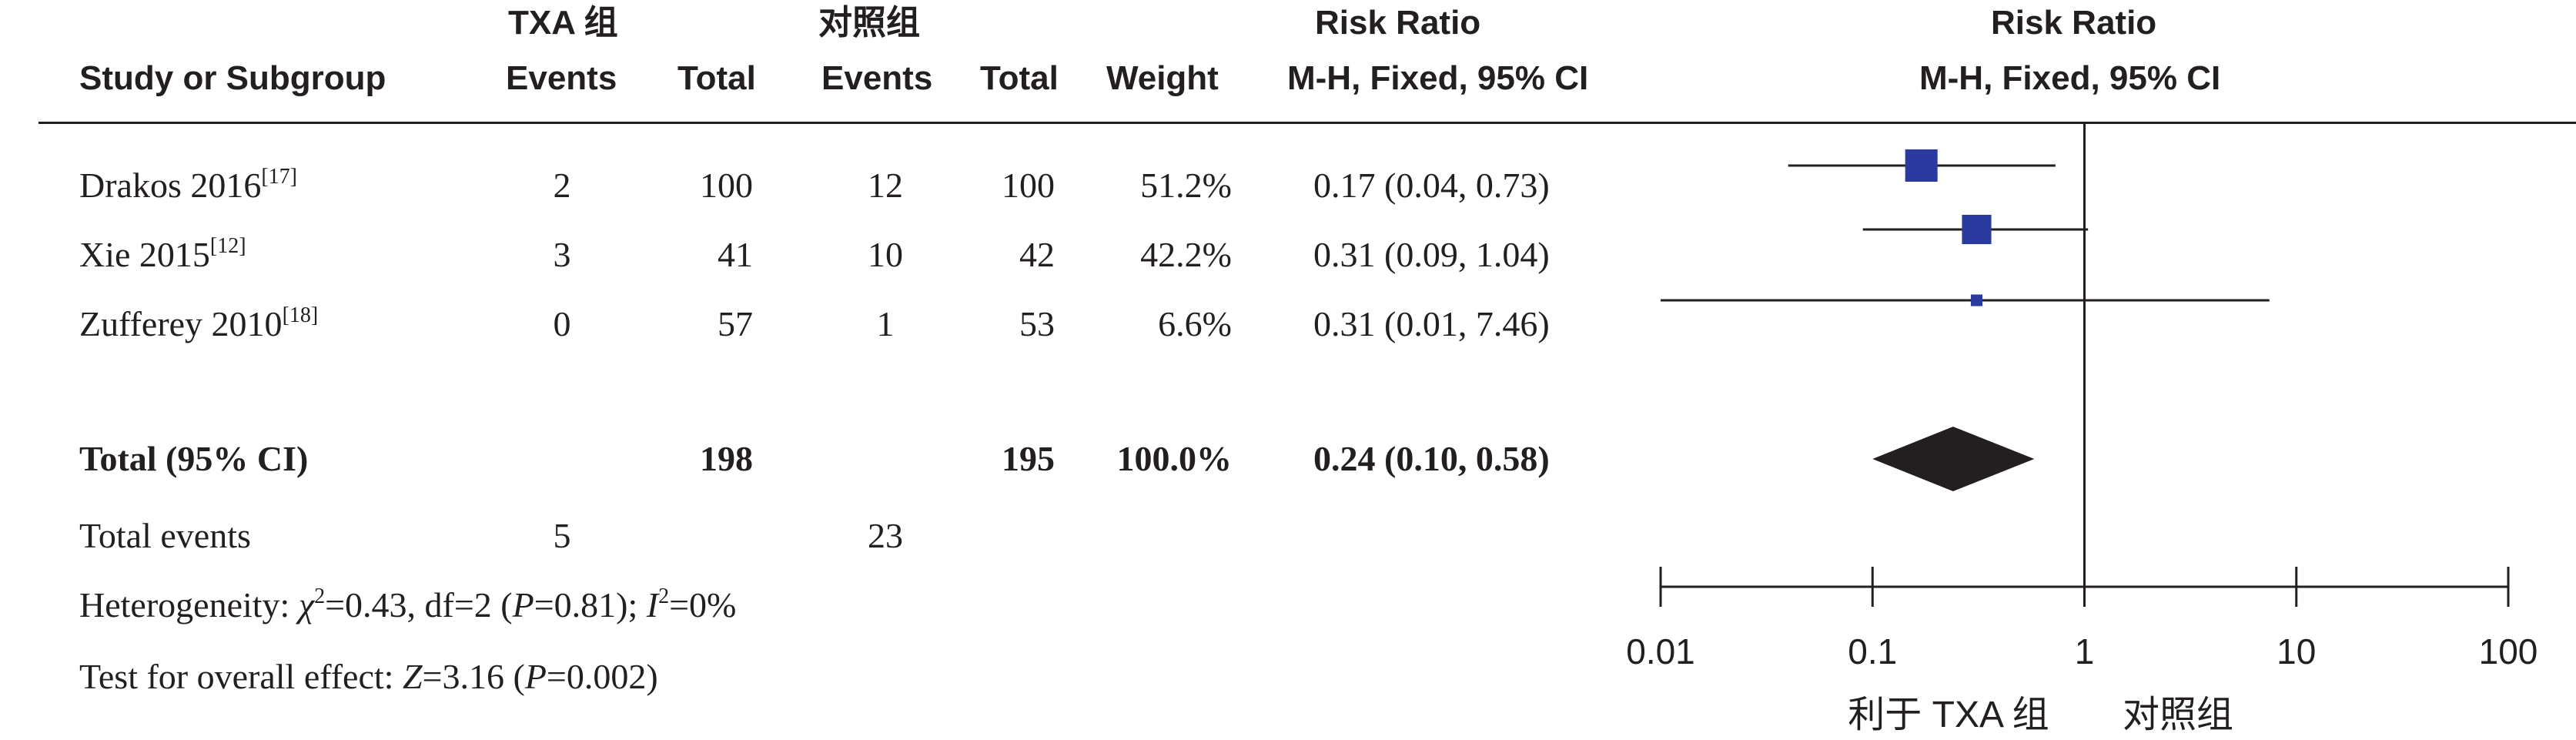 This screenshot has width=2576, height=740. Describe the element at coordinates (561, 78) in the screenshot. I see `group1-events-header: Events` at that location.